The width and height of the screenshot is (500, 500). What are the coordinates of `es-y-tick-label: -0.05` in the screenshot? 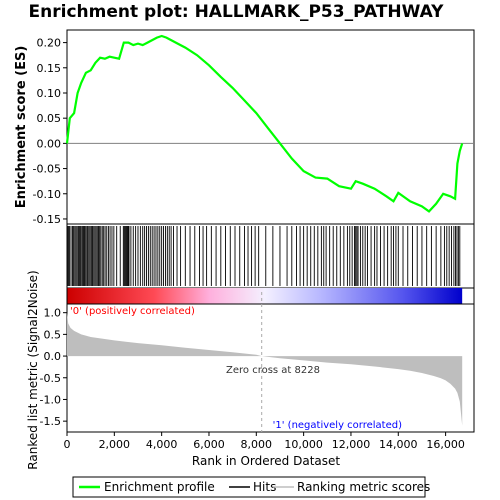 It's located at (47, 169).